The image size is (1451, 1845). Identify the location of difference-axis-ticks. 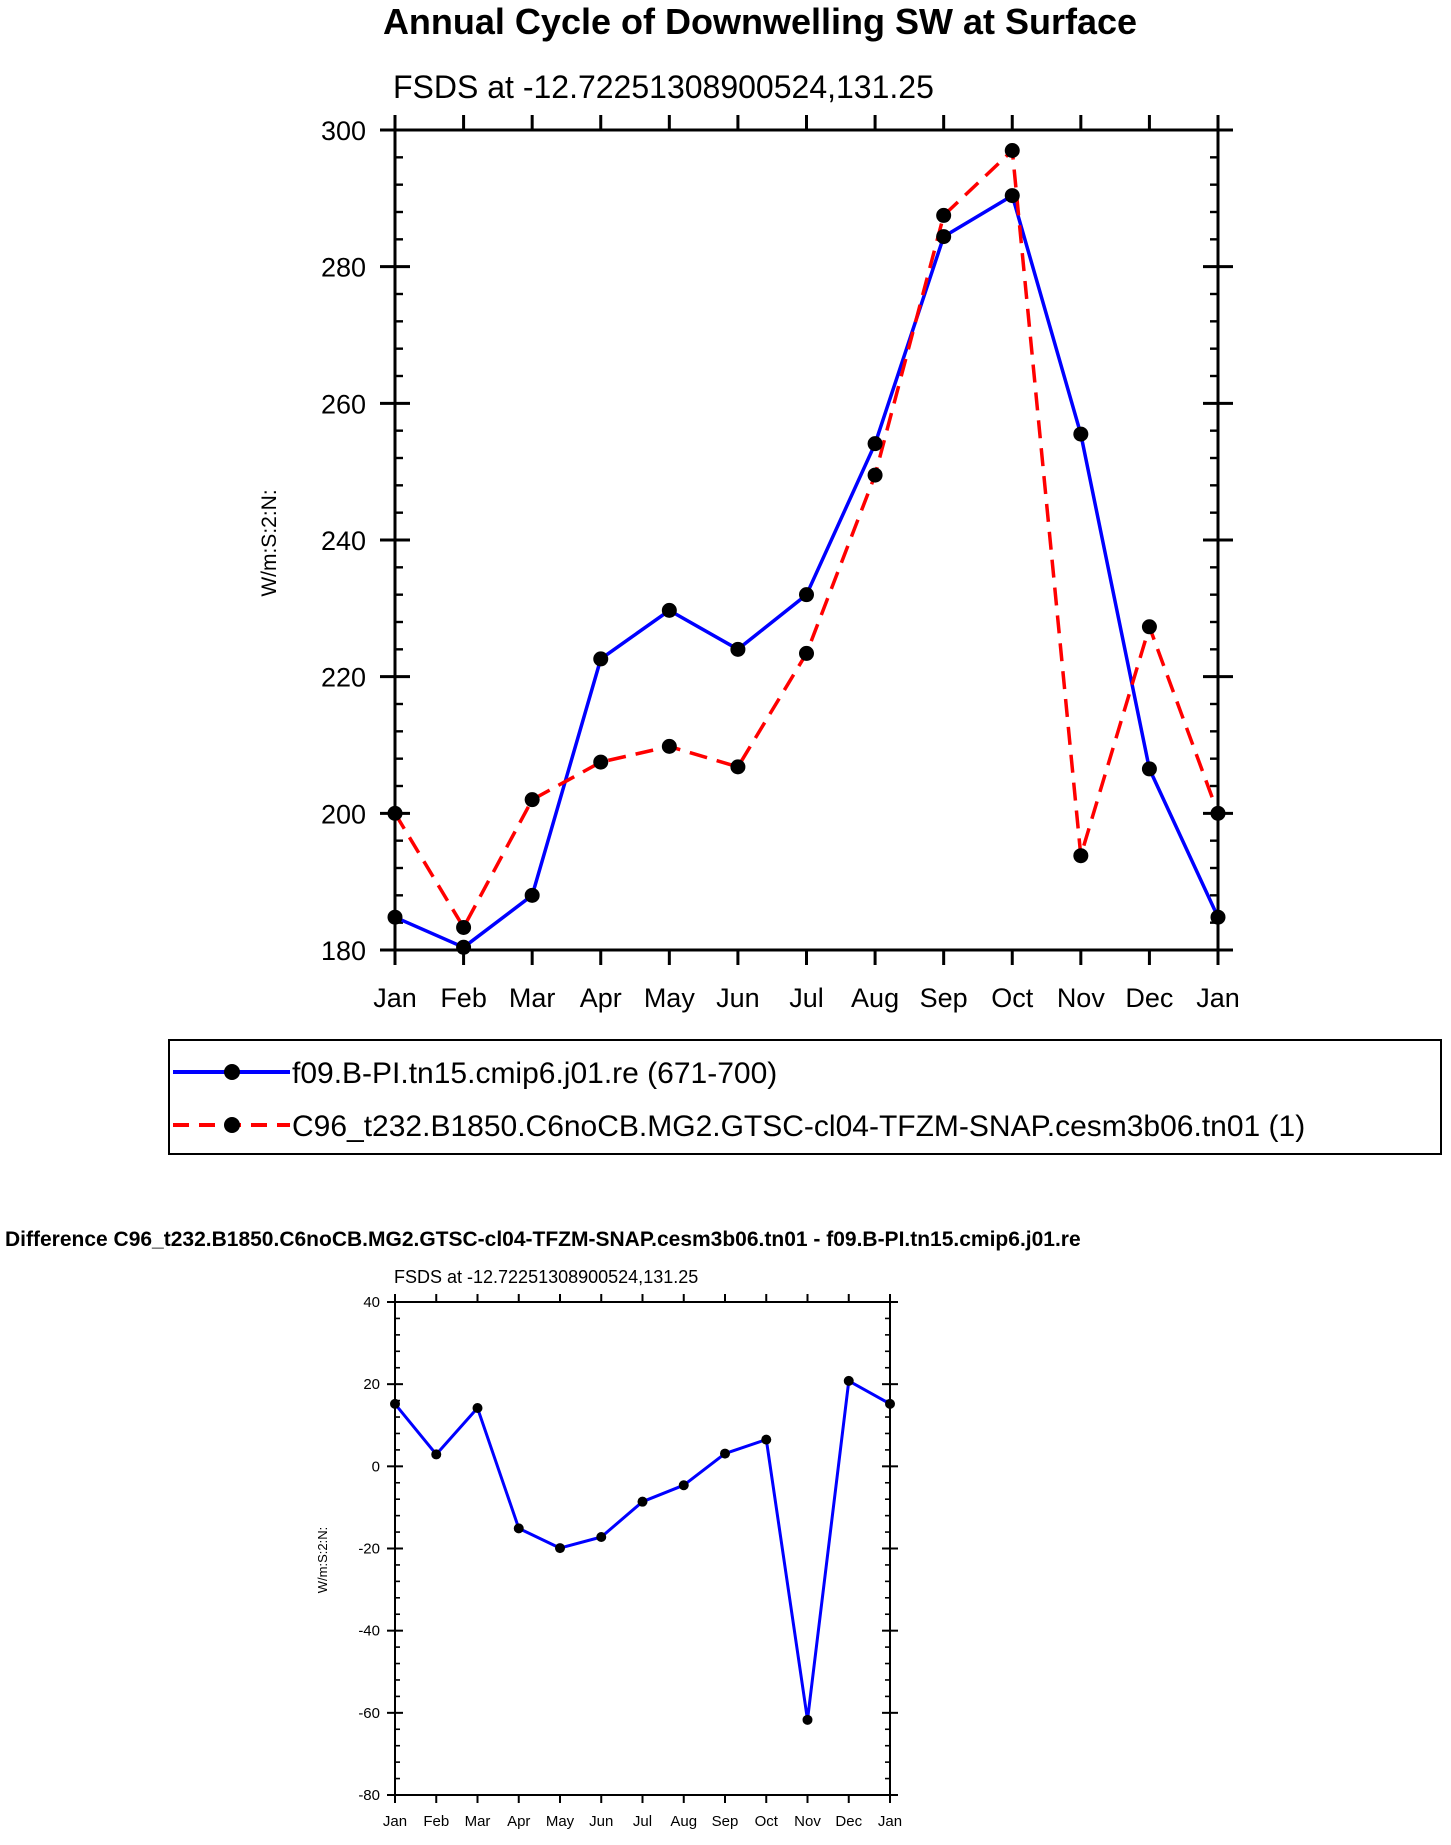
(642, 1548).